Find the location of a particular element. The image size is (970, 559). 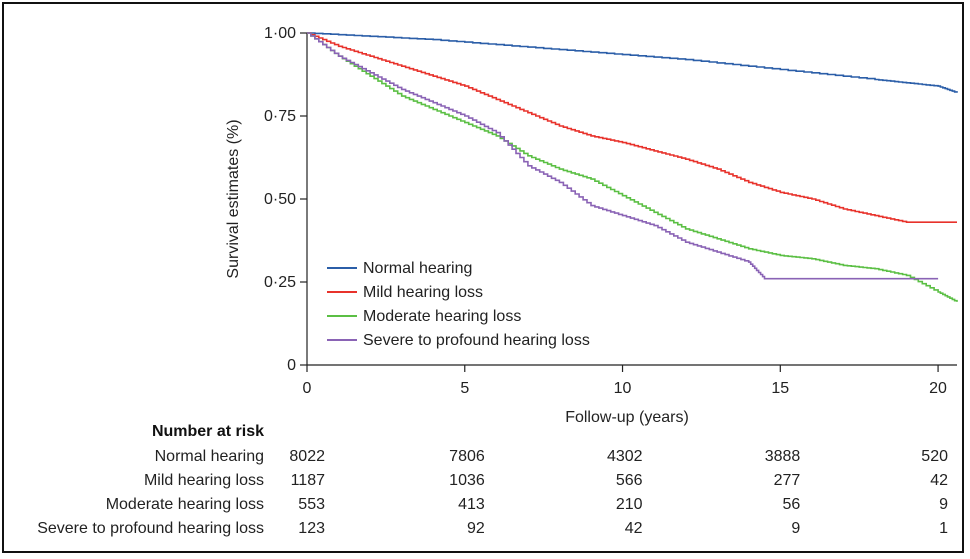

risk-value: 566 is located at coordinates (629, 480).